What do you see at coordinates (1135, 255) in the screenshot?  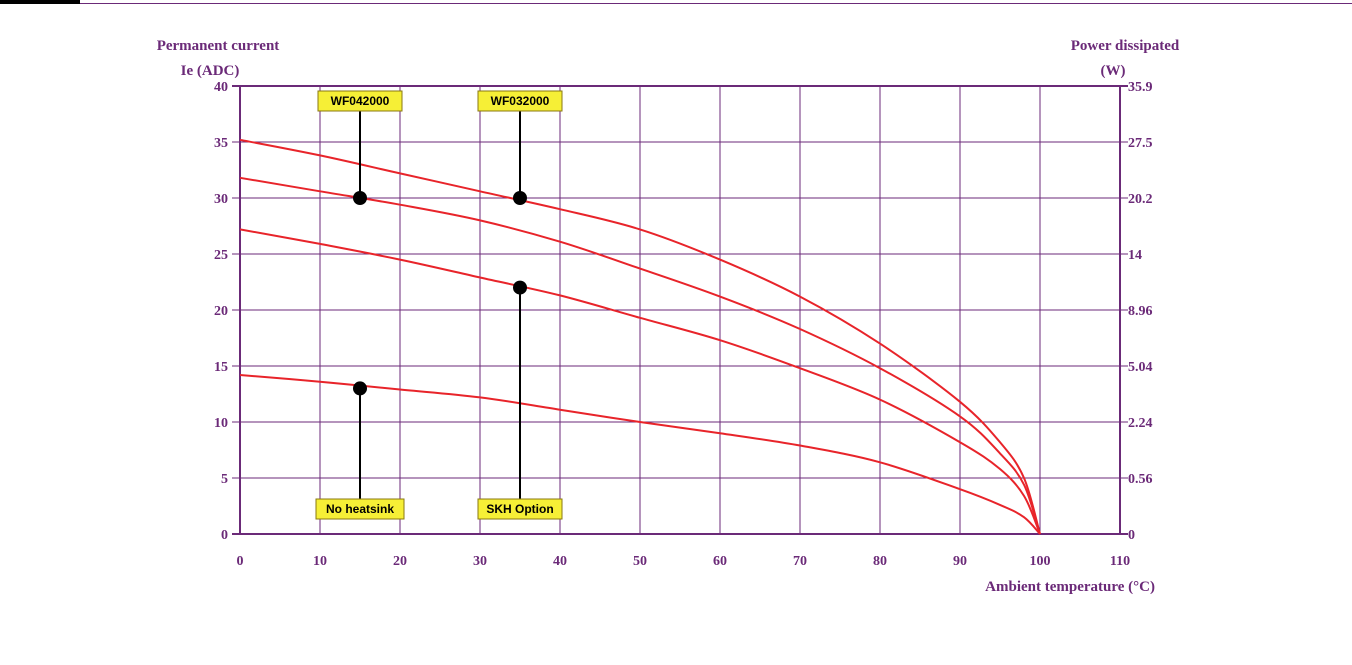 I see `y2-tick-label: 14` at bounding box center [1135, 255].